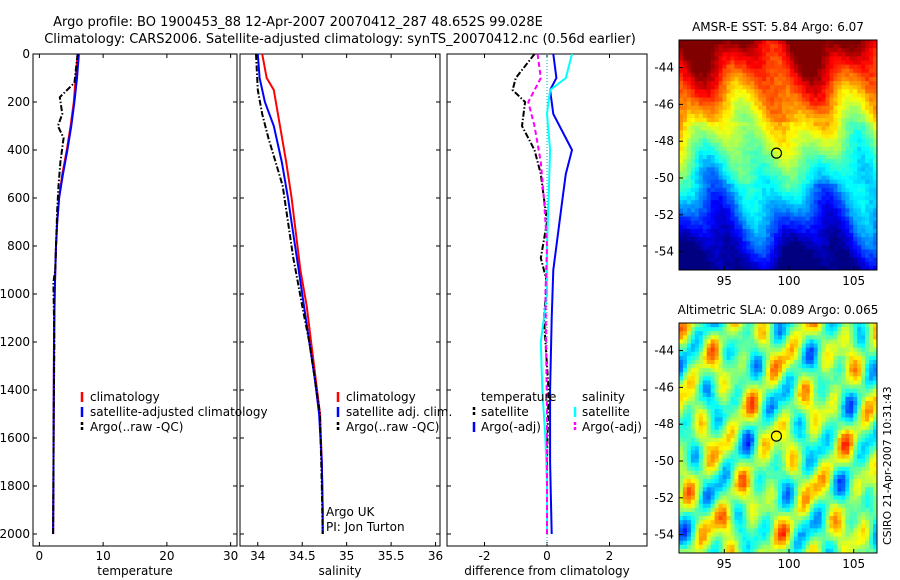 This screenshot has height=580, width=900. What do you see at coordinates (15, 486) in the screenshot?
I see `y-tick-label: 1800` at bounding box center [15, 486].